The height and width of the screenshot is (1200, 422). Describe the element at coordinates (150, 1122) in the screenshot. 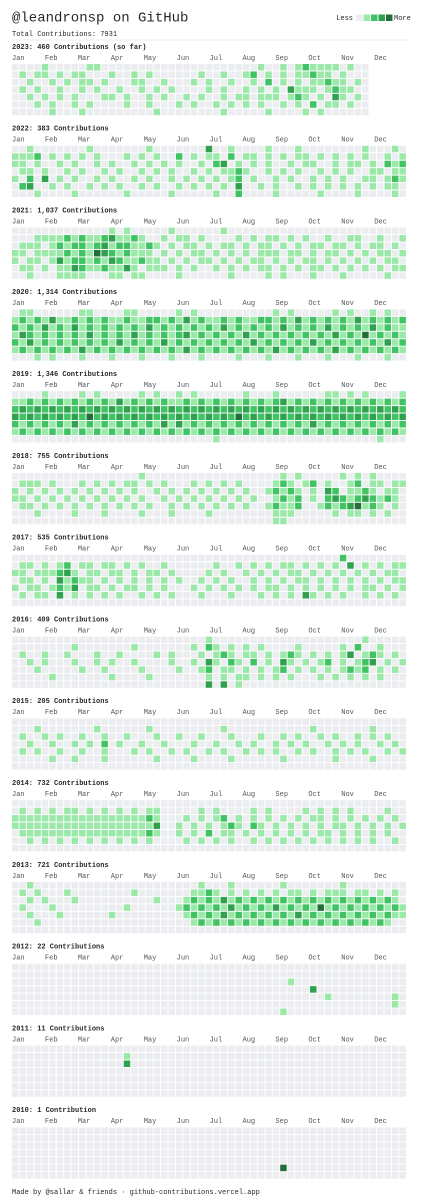

I see `month-label: May` at that location.